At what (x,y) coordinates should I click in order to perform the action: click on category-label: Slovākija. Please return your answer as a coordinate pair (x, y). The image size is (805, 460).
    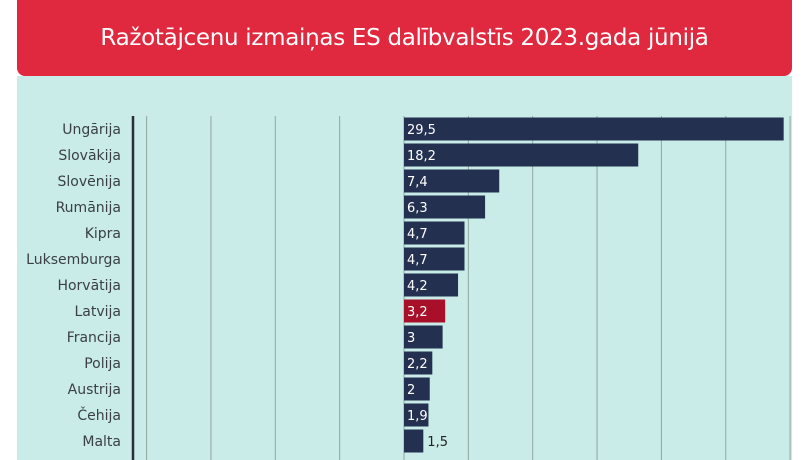
    Looking at the image, I should click on (89, 156).